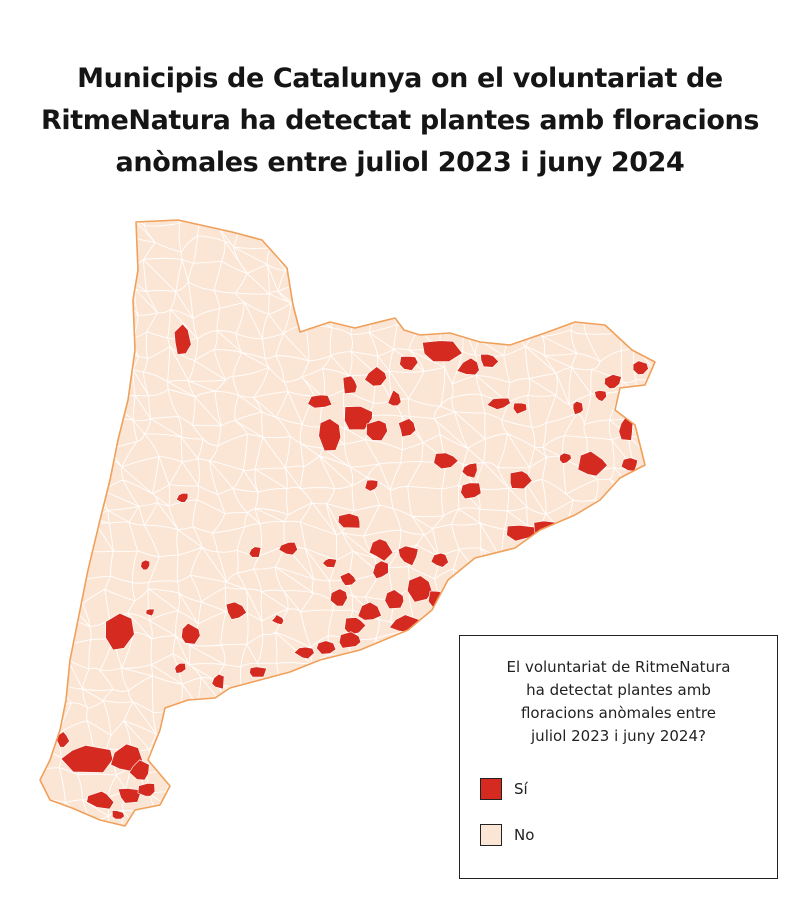  I want to click on legend-title-line-3: floracions anòmales entre, so click(618, 713).